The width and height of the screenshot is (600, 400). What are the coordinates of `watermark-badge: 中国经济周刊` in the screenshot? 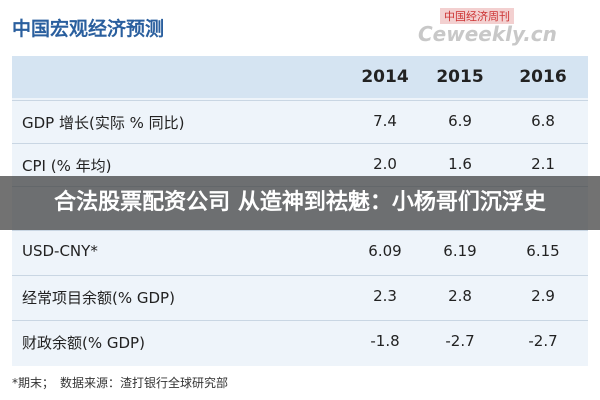 It's located at (477, 16).